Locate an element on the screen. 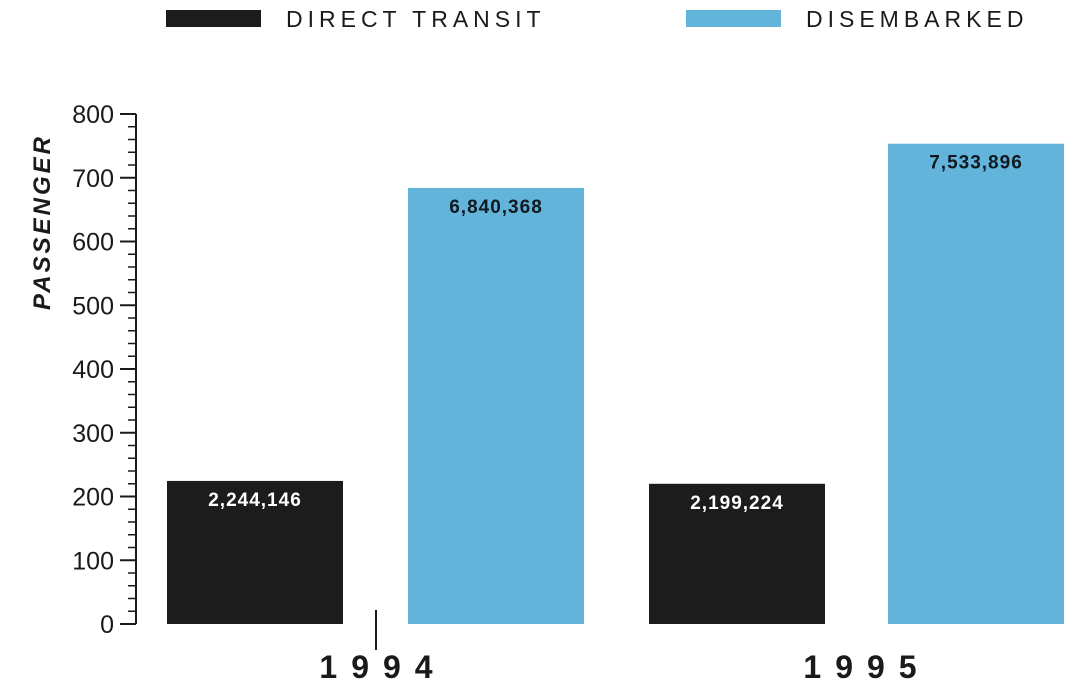 Image resolution: width=1068 pixels, height=685 pixels. data-label: 7,533,896 is located at coordinates (976, 163).